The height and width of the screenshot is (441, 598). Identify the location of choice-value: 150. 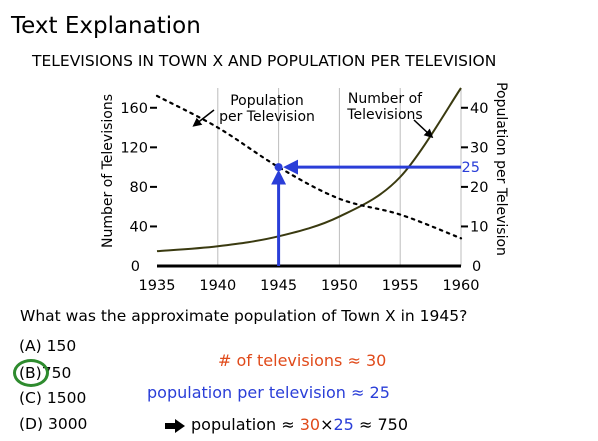
(61, 346).